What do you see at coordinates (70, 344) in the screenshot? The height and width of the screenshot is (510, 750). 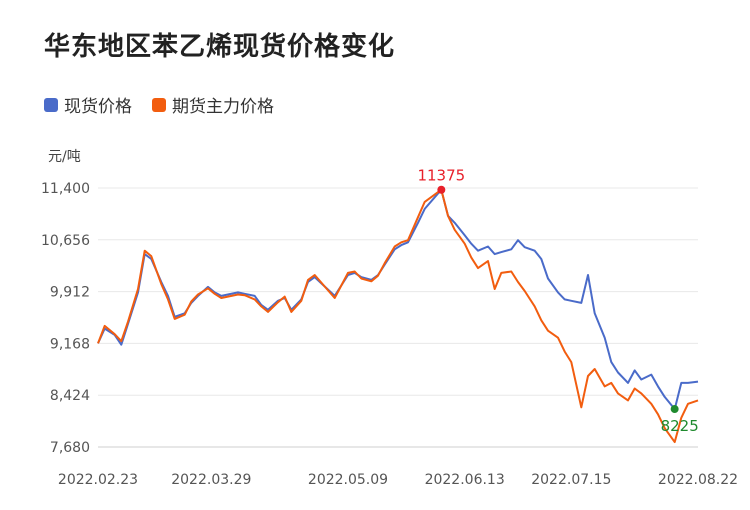 I see `y-tick-label: 9,168` at bounding box center [70, 344].